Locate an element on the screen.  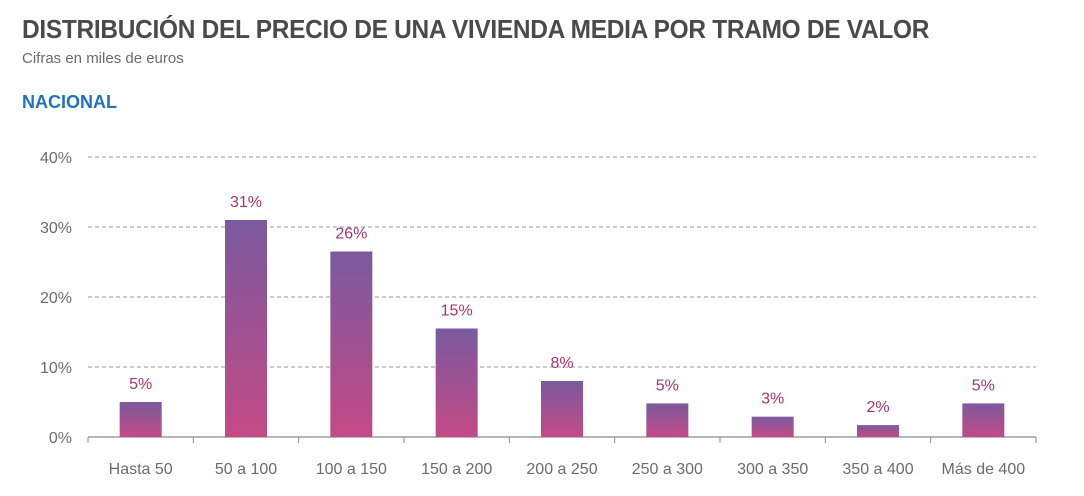
y-tick-label: 10% is located at coordinates (56, 368).